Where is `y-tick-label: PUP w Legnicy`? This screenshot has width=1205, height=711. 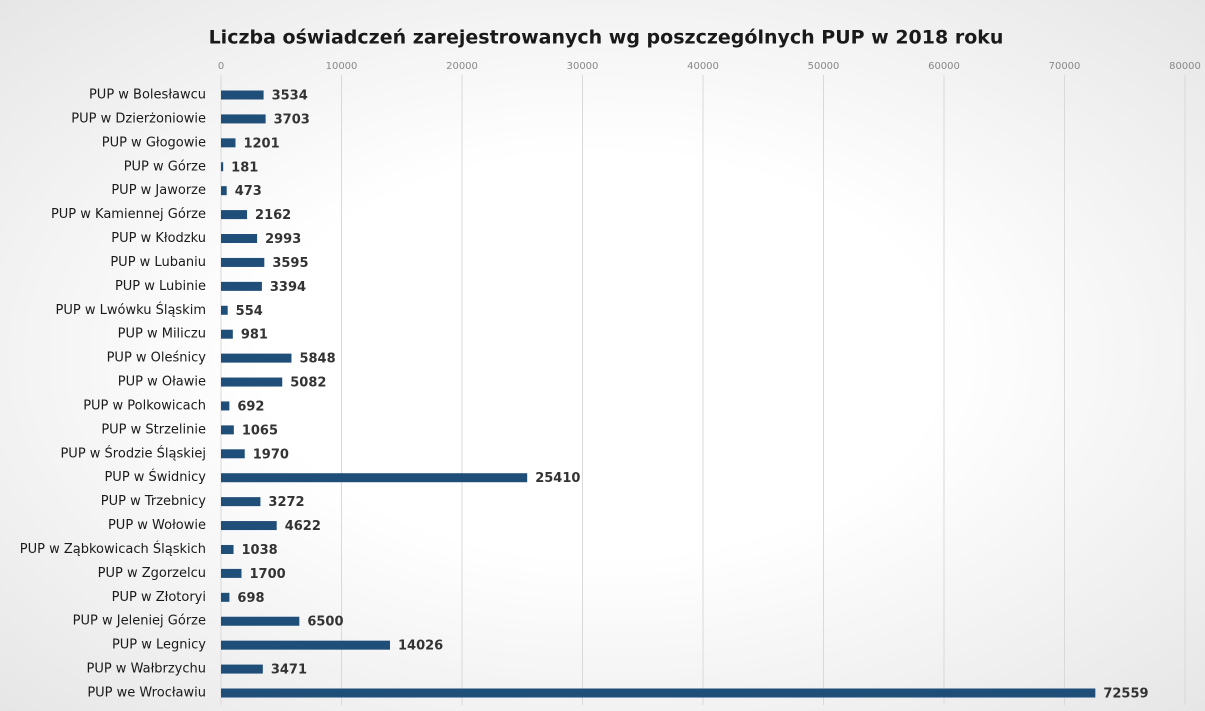 y-tick-label: PUP w Legnicy is located at coordinates (159, 645).